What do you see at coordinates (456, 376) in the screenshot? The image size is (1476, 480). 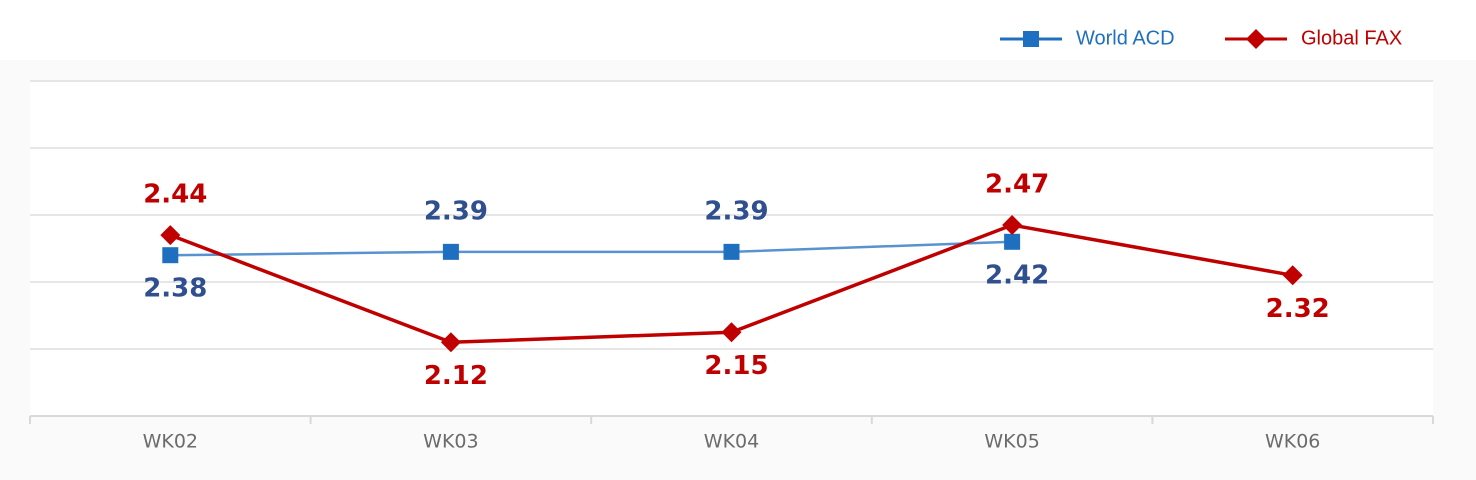 I see `data-label: 2.12` at bounding box center [456, 376].